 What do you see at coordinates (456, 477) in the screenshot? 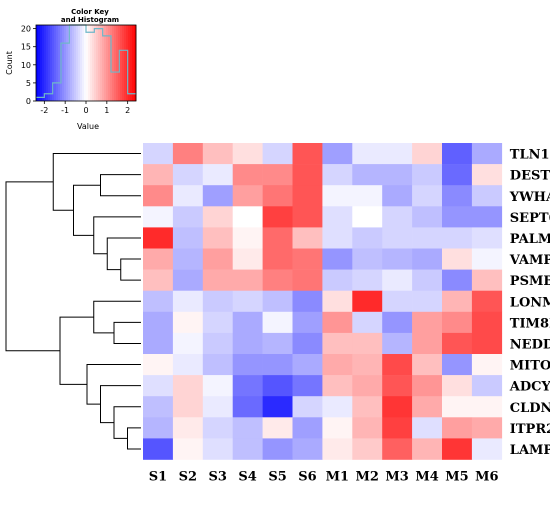
I see `column-label: M5` at bounding box center [456, 477].